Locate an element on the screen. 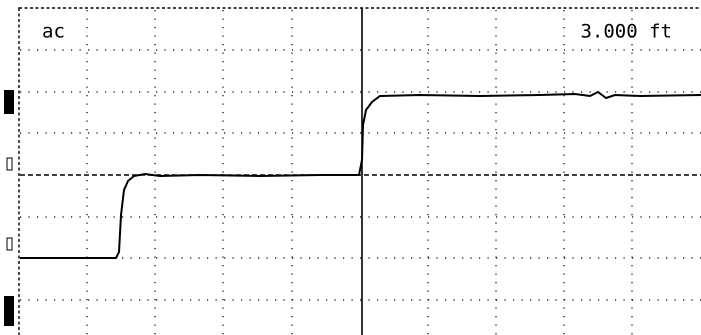 This screenshot has height=335, width=701. markers is located at coordinates (9, 208).